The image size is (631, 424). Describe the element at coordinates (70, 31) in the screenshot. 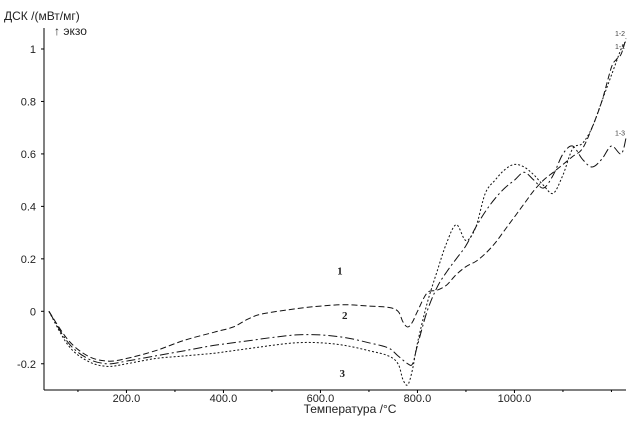

I see `exo-direction-note: ↑ экзо` at that location.